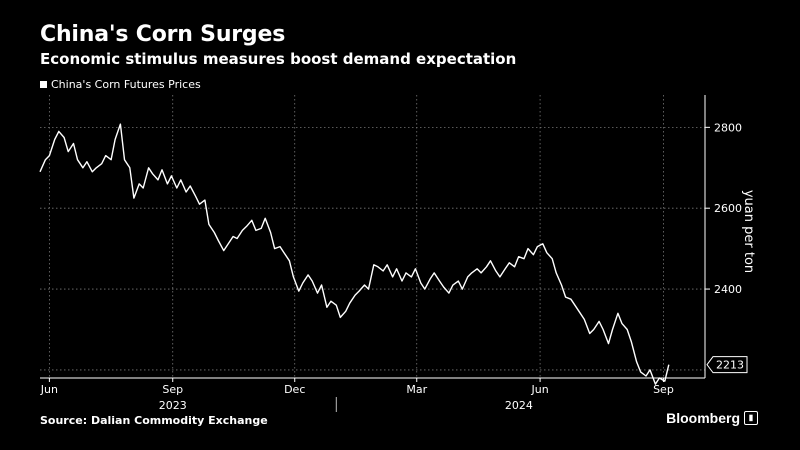  What do you see at coordinates (43, 84) in the screenshot?
I see `legend-swatch` at bounding box center [43, 84].